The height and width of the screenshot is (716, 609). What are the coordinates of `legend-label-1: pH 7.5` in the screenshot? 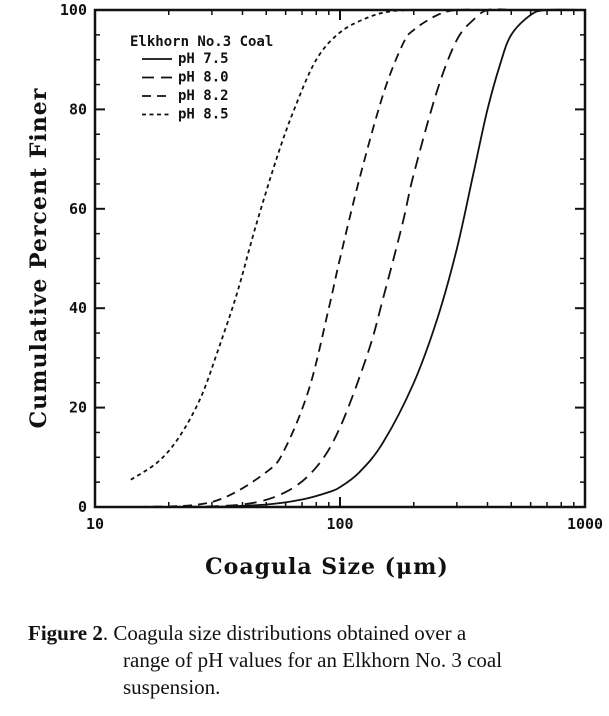 It's located at (203, 59).